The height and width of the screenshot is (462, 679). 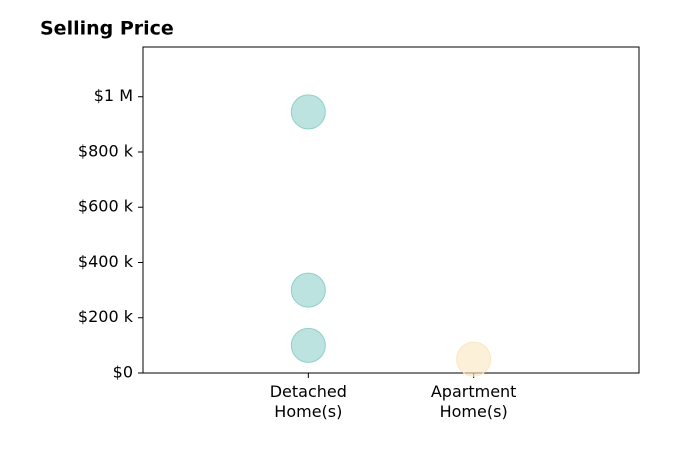 What do you see at coordinates (106, 316) in the screenshot?
I see `y-tick-label: $200 k` at bounding box center [106, 316].